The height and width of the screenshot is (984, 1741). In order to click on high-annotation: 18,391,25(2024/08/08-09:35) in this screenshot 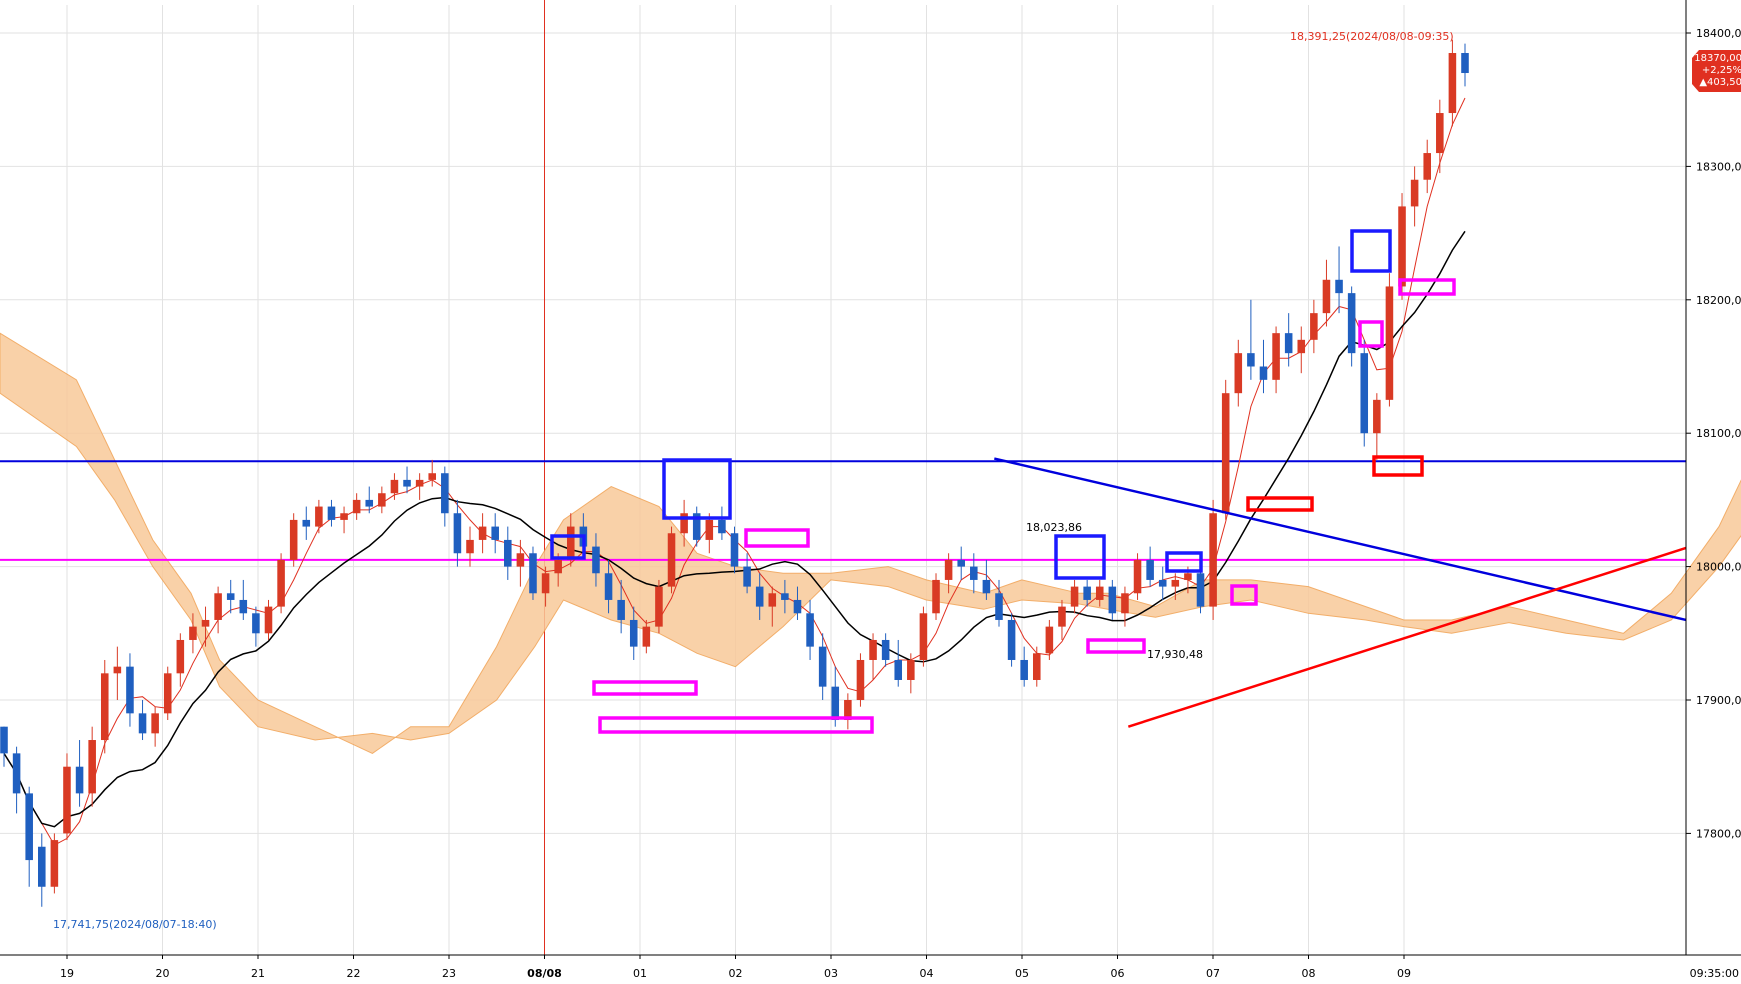, I will do `click(1372, 36)`.